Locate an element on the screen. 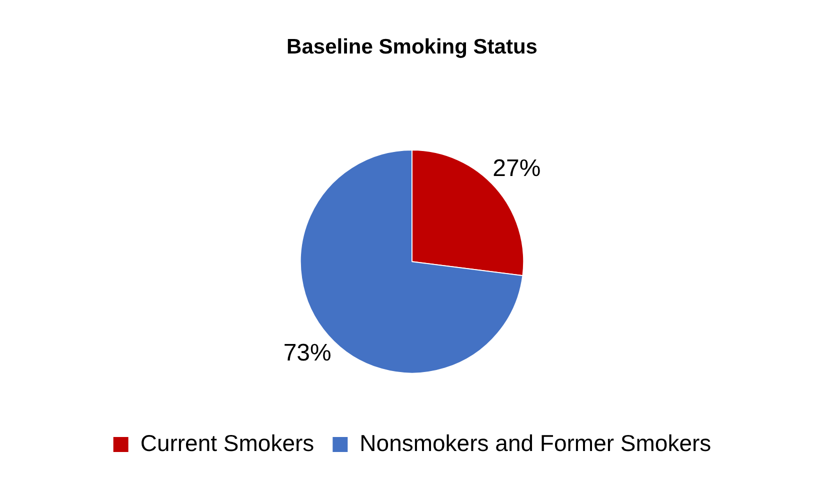 This screenshot has width=824, height=482. chart-title: Baseline Smoking Status is located at coordinates (412, 46).